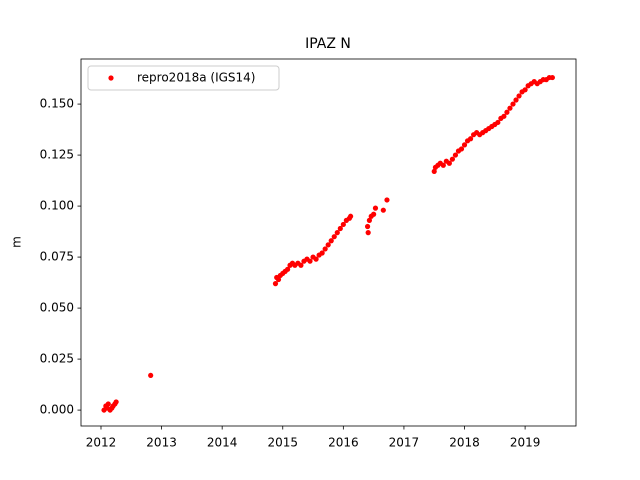 The image size is (640, 480). What do you see at coordinates (328, 44) in the screenshot?
I see `chart-title: IPAZ N` at bounding box center [328, 44].